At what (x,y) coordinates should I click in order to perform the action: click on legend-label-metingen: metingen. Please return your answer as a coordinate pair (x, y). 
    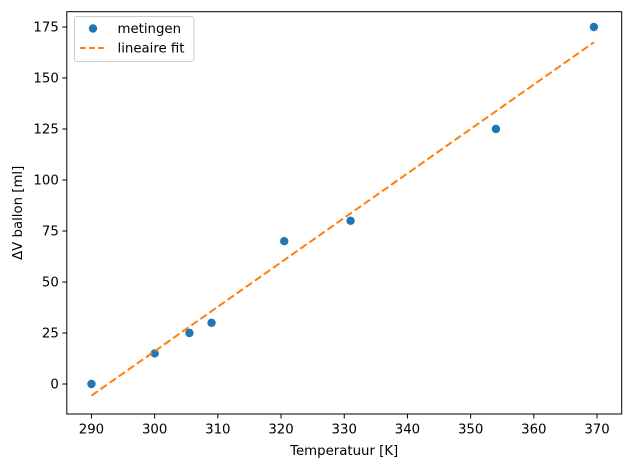
    Looking at the image, I should click on (150, 29).